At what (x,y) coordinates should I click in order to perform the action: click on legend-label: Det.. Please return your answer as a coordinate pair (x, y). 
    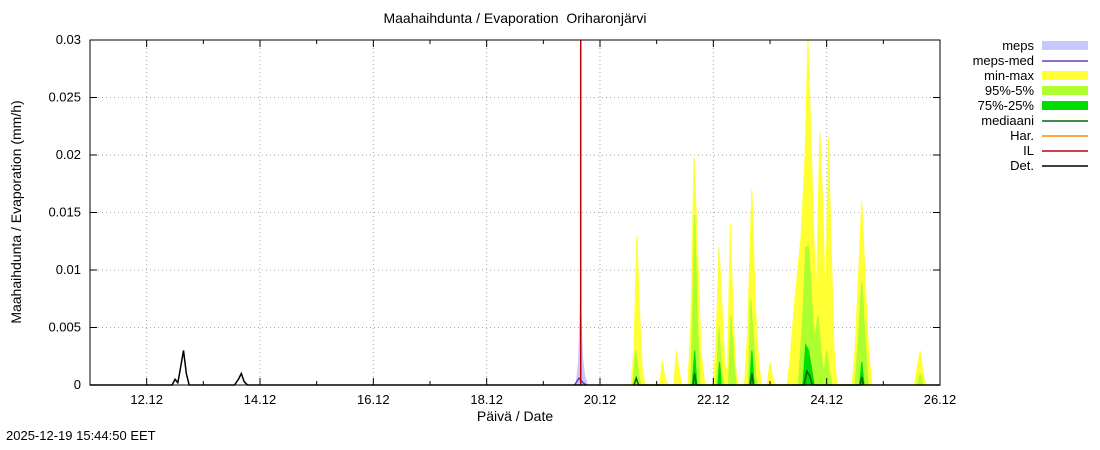
    Looking at the image, I should click on (1022, 165).